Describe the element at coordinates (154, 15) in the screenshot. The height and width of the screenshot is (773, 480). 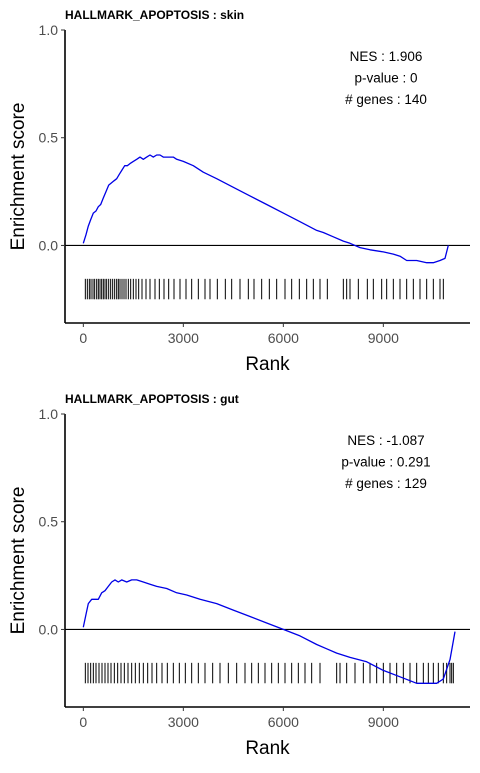
I see `chart-title: HALLMARK_APOPTOSIS : skin` at that location.